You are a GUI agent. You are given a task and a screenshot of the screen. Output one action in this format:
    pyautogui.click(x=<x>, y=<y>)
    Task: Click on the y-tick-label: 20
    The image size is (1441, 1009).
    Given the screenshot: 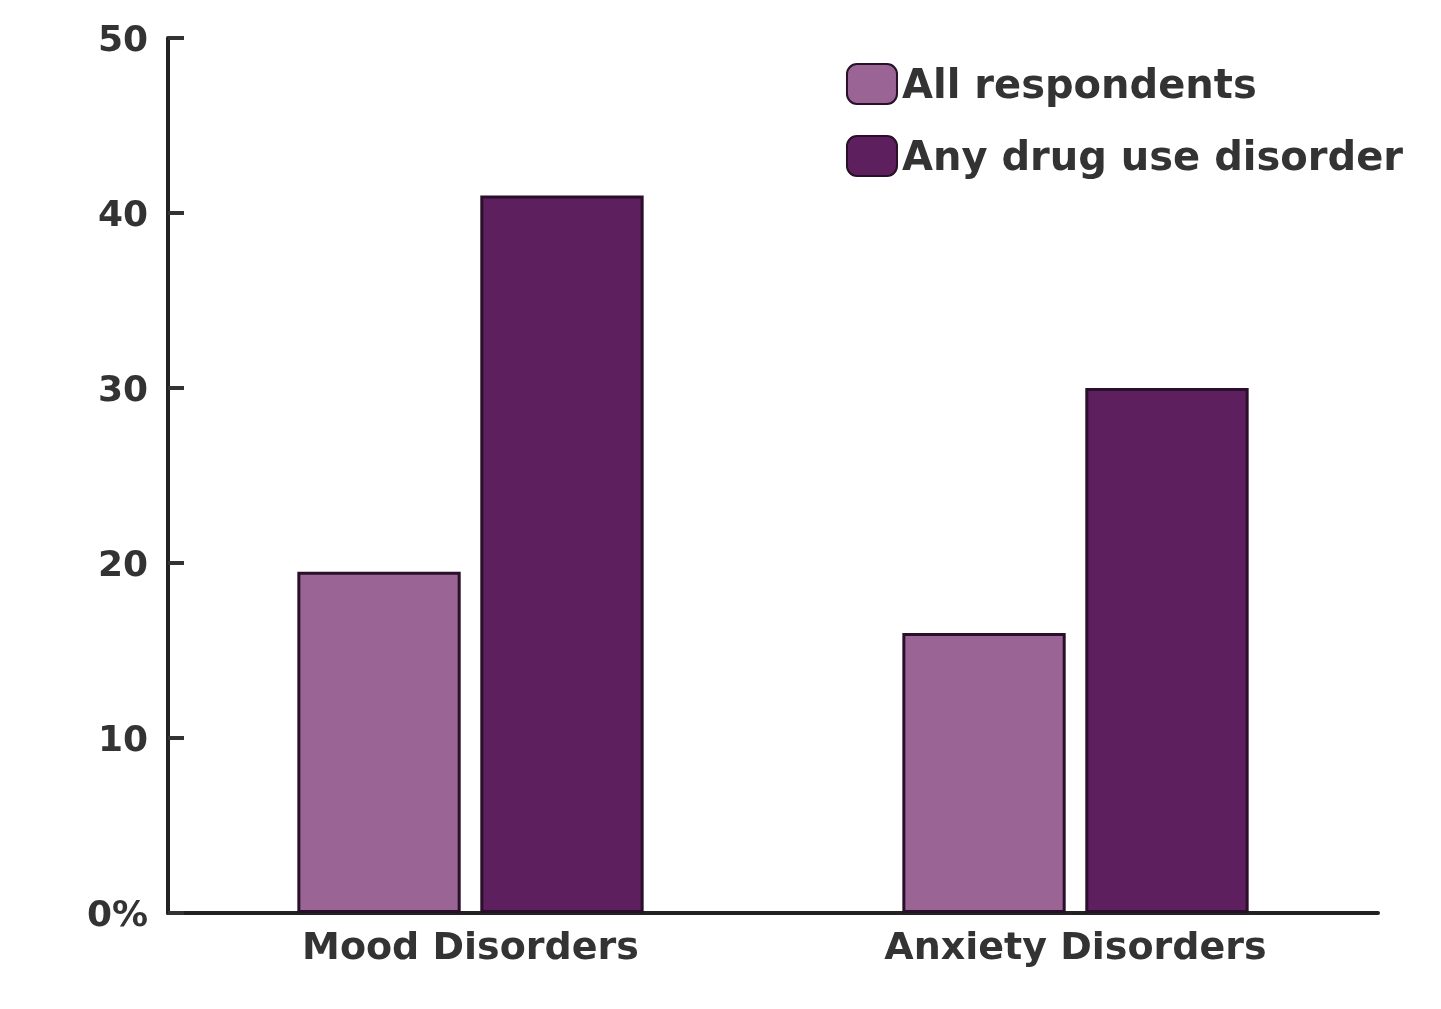 What is the action you would take?
    pyautogui.click(x=122, y=563)
    